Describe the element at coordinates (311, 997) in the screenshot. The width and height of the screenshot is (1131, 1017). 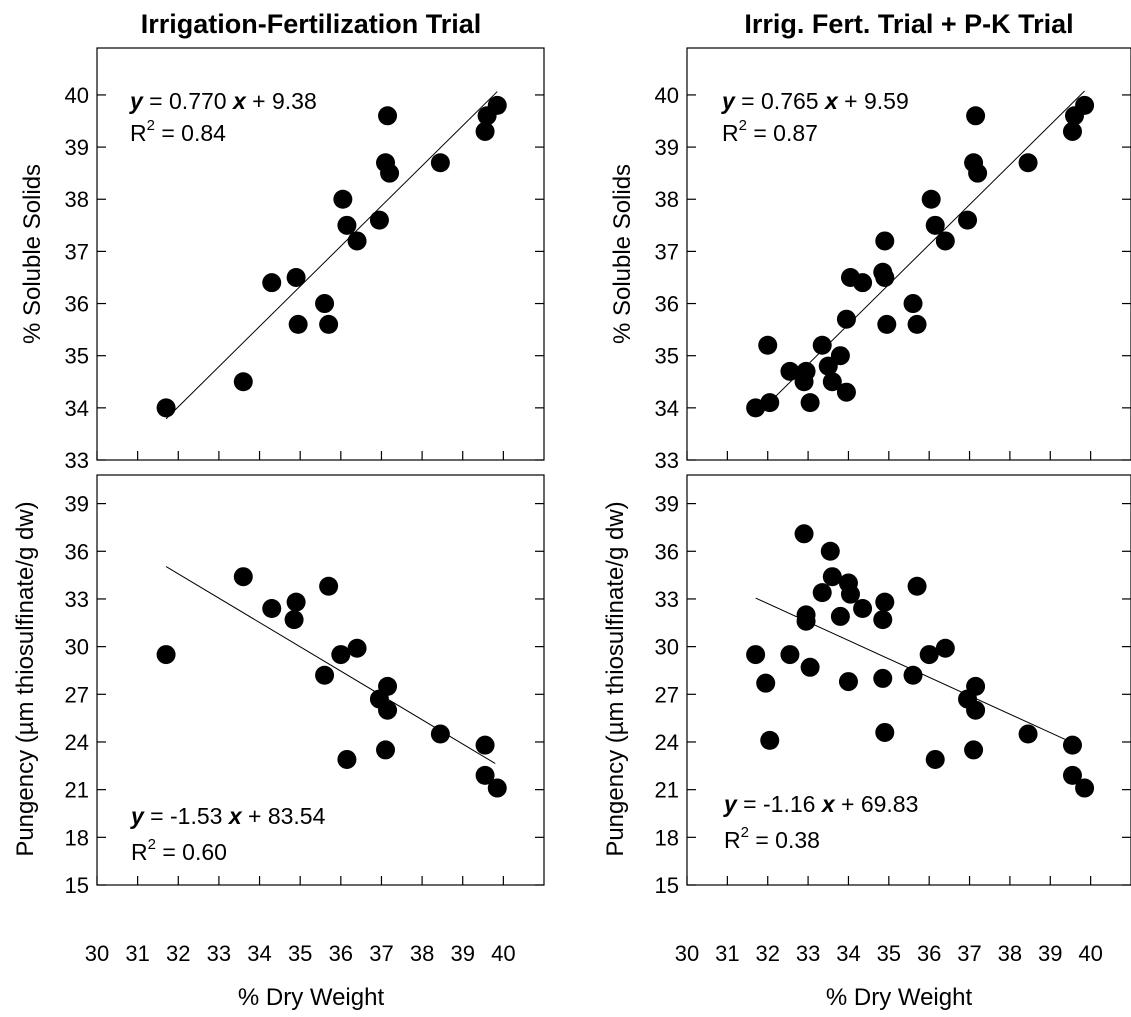
I see `left-xlabel: % Dry Weight` at that location.